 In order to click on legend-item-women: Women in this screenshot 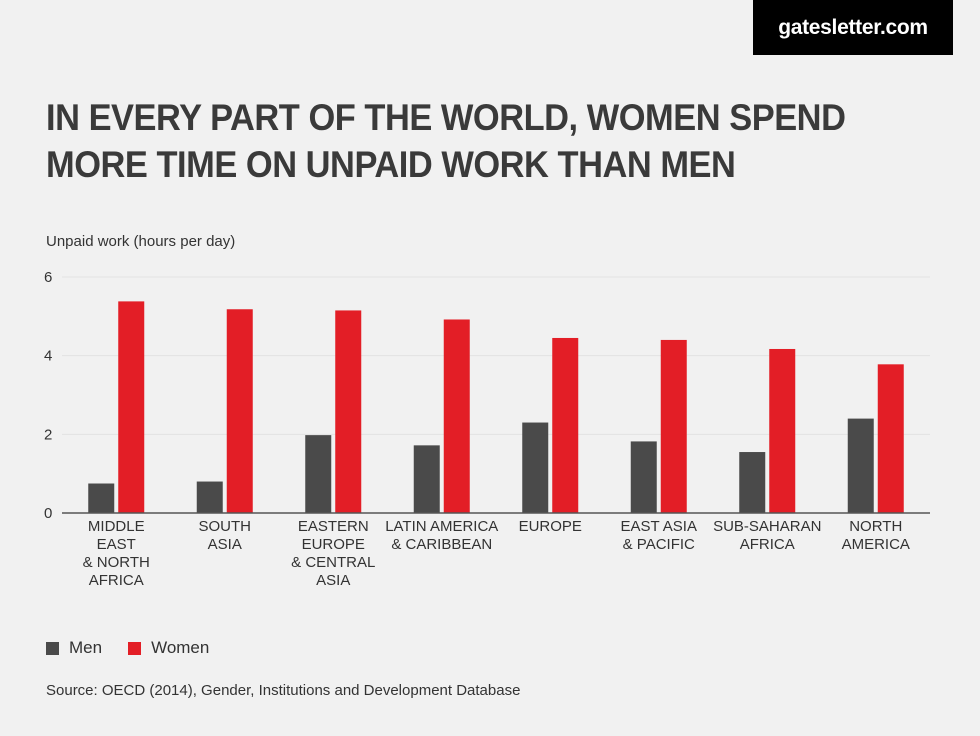, I will do `click(168, 648)`.